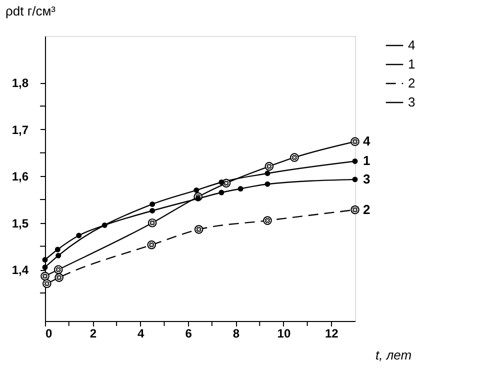 This screenshot has width=494, height=380. Describe the element at coordinates (412, 45) in the screenshot. I see `legend-label: 4` at that location.